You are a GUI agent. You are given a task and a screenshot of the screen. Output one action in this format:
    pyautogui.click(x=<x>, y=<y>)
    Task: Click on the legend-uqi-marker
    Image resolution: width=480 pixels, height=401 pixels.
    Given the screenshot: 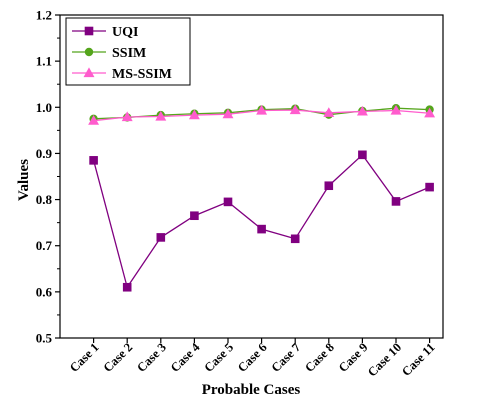 What is the action you would take?
    pyautogui.click(x=89, y=31)
    